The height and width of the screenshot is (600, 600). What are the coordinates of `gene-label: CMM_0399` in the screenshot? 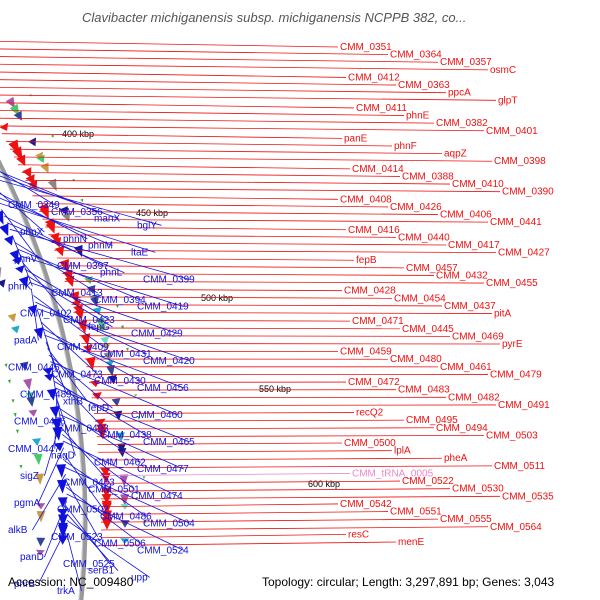 It's located at (169, 279).